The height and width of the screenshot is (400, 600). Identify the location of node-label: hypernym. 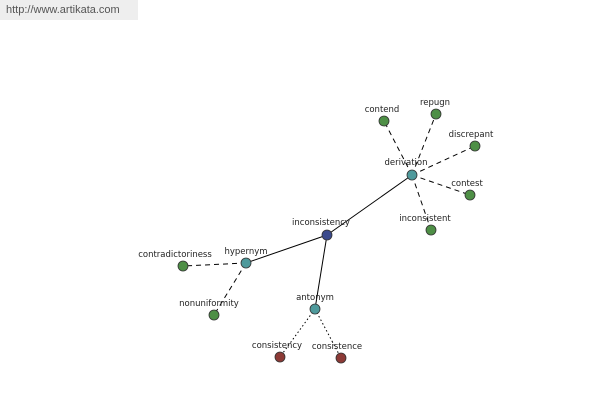
(245, 252).